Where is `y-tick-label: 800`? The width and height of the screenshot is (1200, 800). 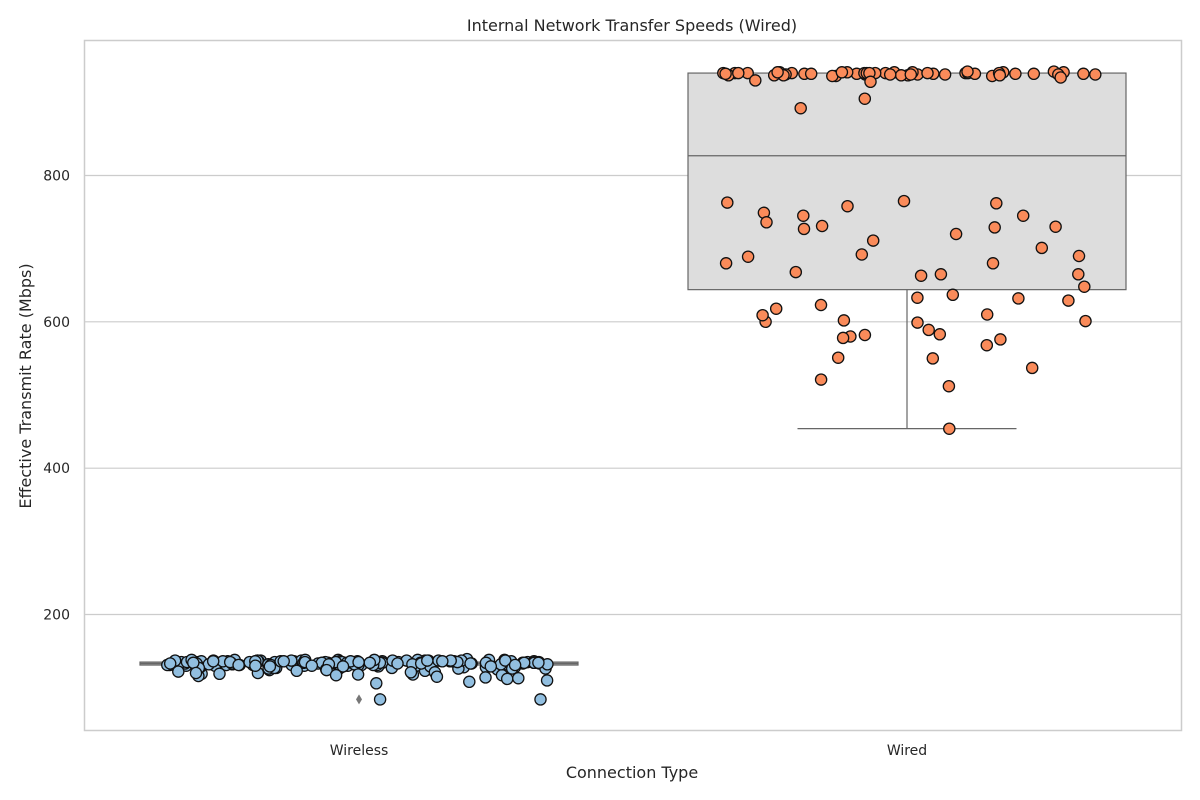
y-tick-label: 800 is located at coordinates (56, 177).